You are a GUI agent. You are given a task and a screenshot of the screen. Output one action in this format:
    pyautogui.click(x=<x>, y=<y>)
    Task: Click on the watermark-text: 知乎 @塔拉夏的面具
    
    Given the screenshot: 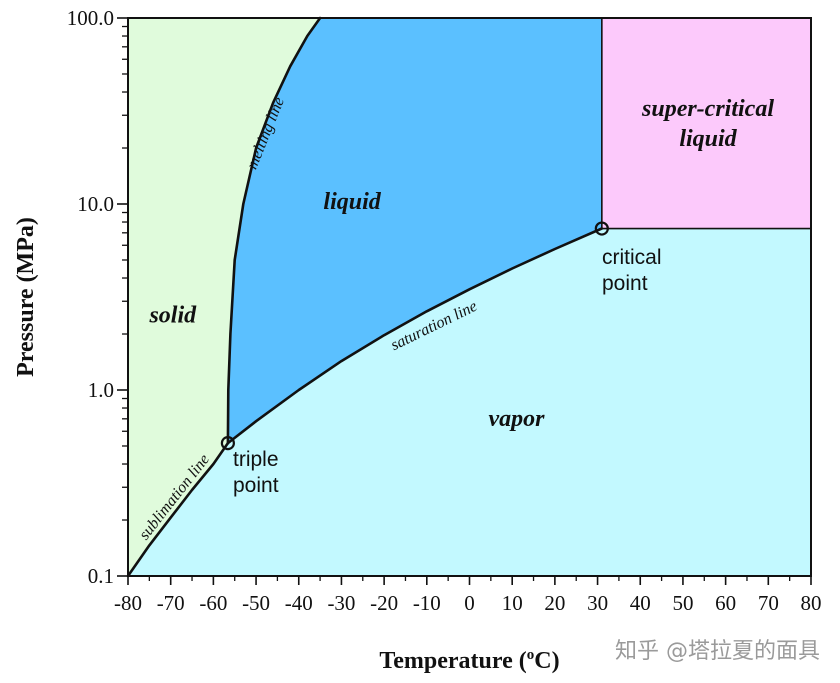 What is the action you would take?
    pyautogui.click(x=717, y=651)
    